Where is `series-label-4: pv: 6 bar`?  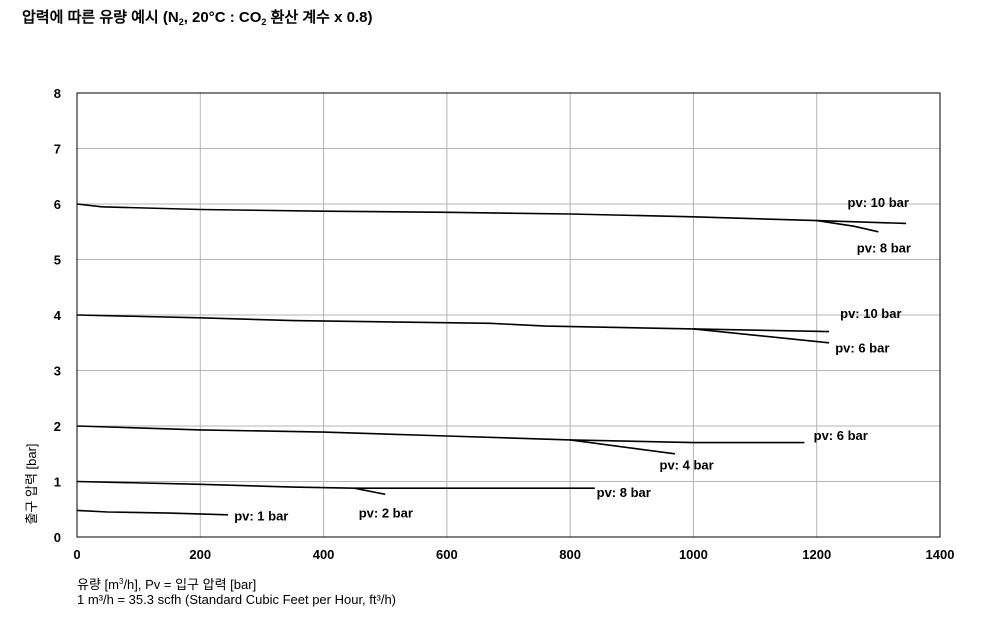 series-label-4: pv: 6 bar is located at coordinates (862, 348).